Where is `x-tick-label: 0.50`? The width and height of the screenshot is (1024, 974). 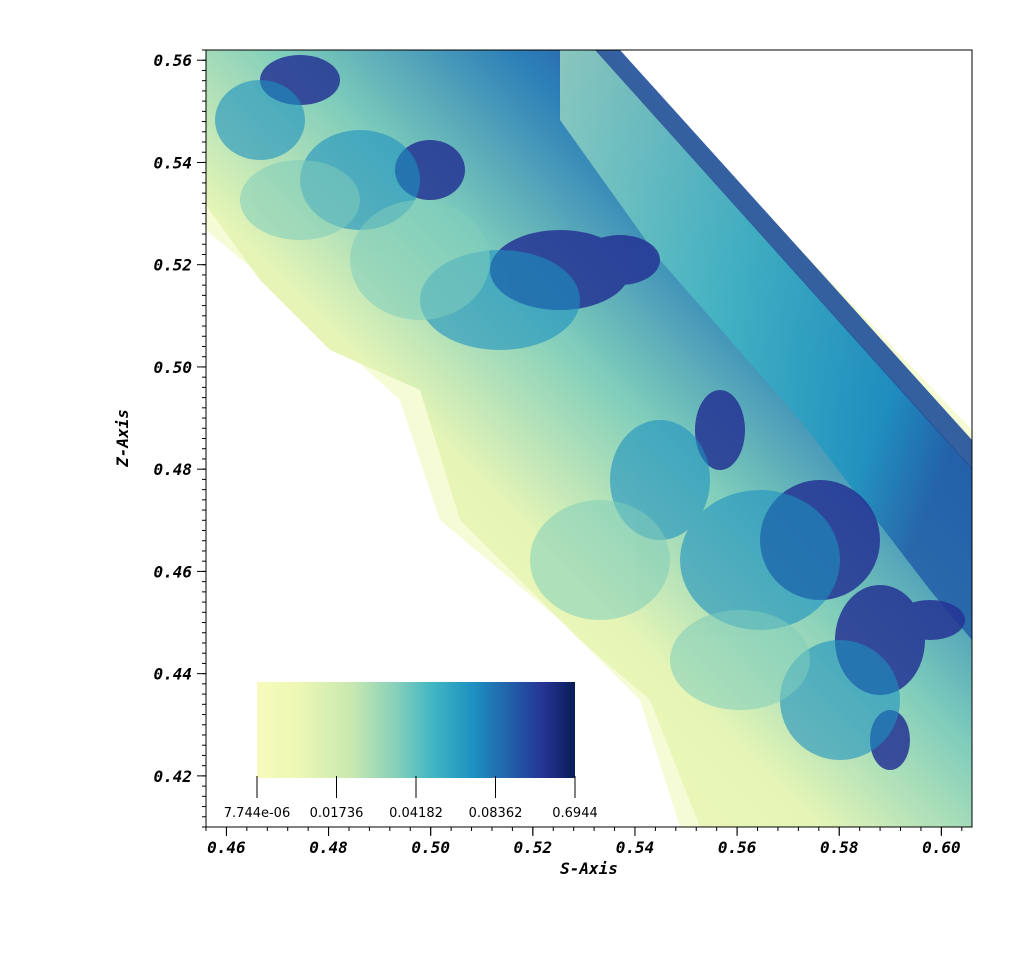
x-tick-label: 0.50 is located at coordinates (430, 847).